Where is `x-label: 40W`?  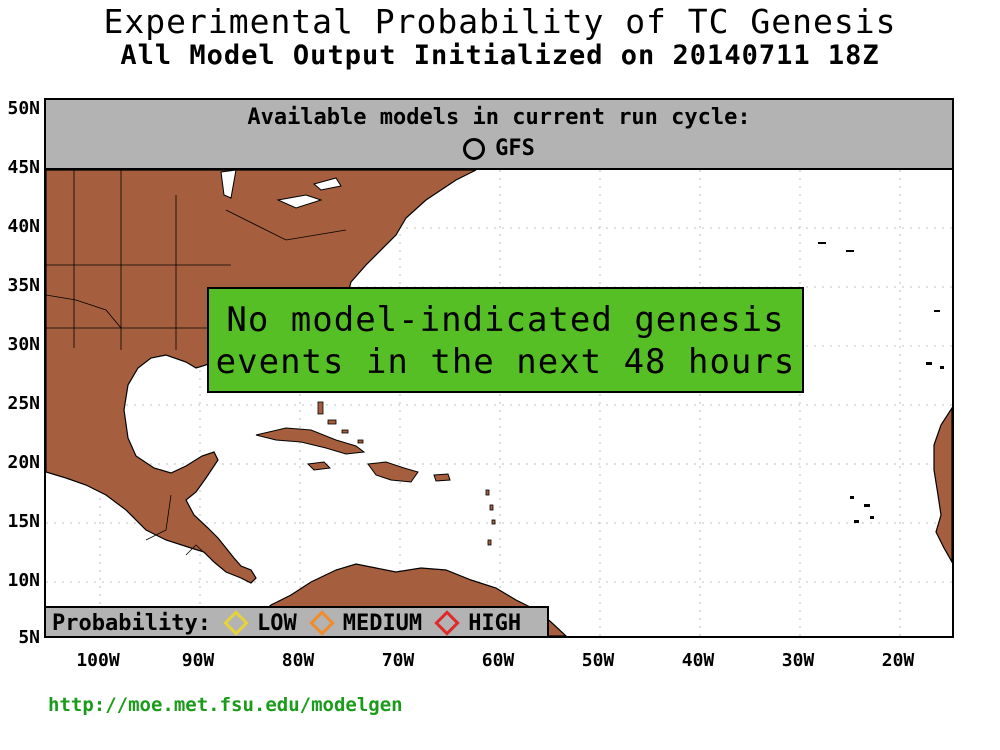
x-label: 40W is located at coordinates (698, 660).